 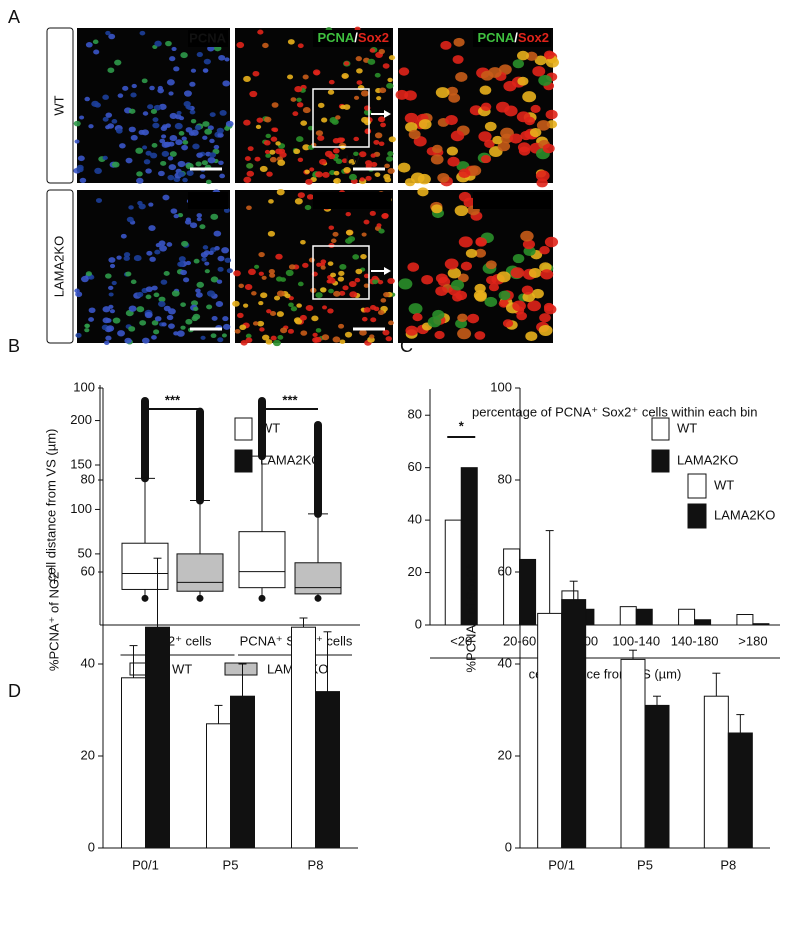 What do you see at coordinates (415, 414) in the screenshot?
I see `y-tick-label: 80` at bounding box center [415, 414].